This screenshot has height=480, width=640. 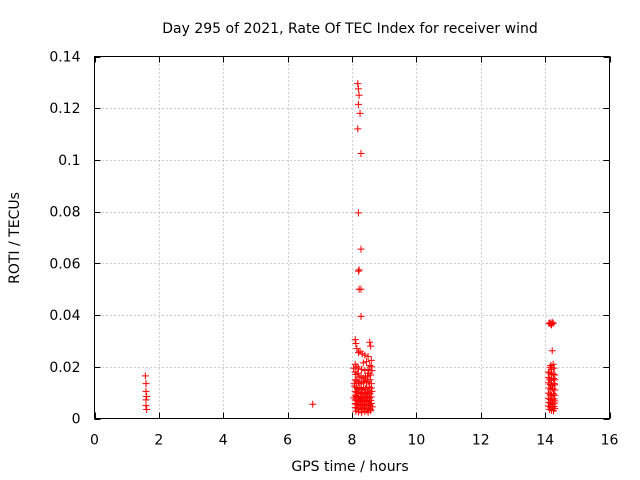 I want to click on y-tick-label: 0.06, so click(x=64, y=264).